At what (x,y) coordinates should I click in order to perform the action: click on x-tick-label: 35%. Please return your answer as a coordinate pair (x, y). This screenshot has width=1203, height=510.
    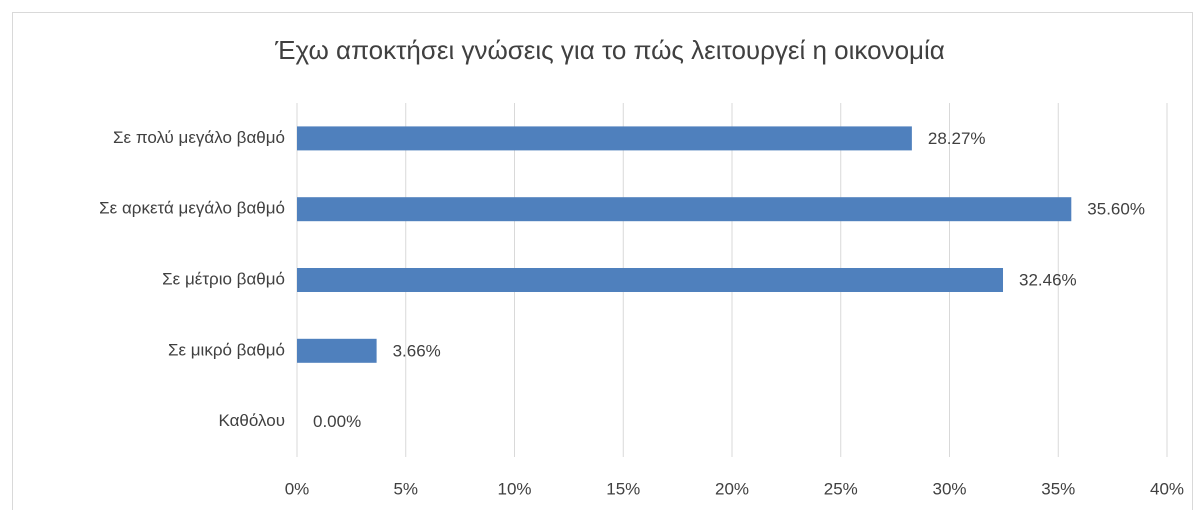
    Looking at the image, I should click on (1058, 488).